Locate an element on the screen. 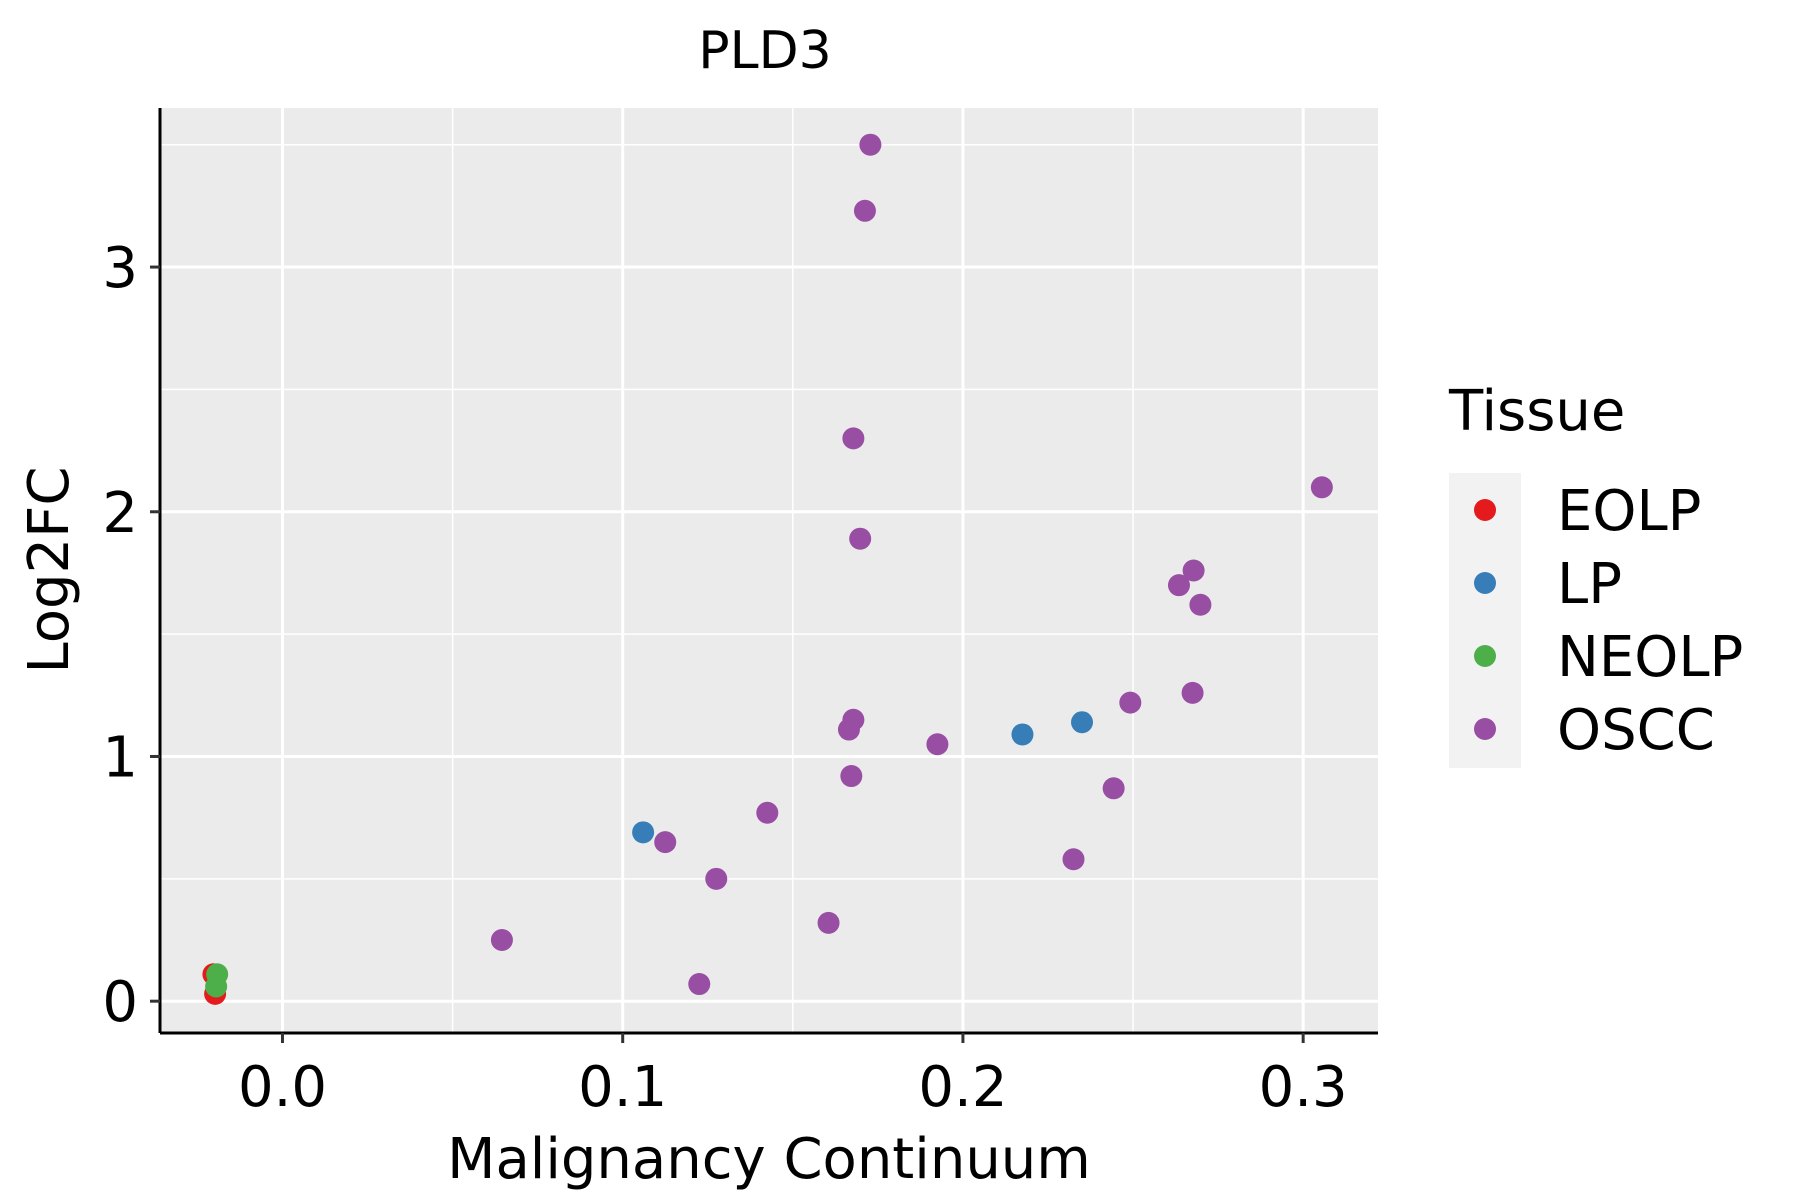 The height and width of the screenshot is (1200, 1800). point-neolp is located at coordinates (216, 986).